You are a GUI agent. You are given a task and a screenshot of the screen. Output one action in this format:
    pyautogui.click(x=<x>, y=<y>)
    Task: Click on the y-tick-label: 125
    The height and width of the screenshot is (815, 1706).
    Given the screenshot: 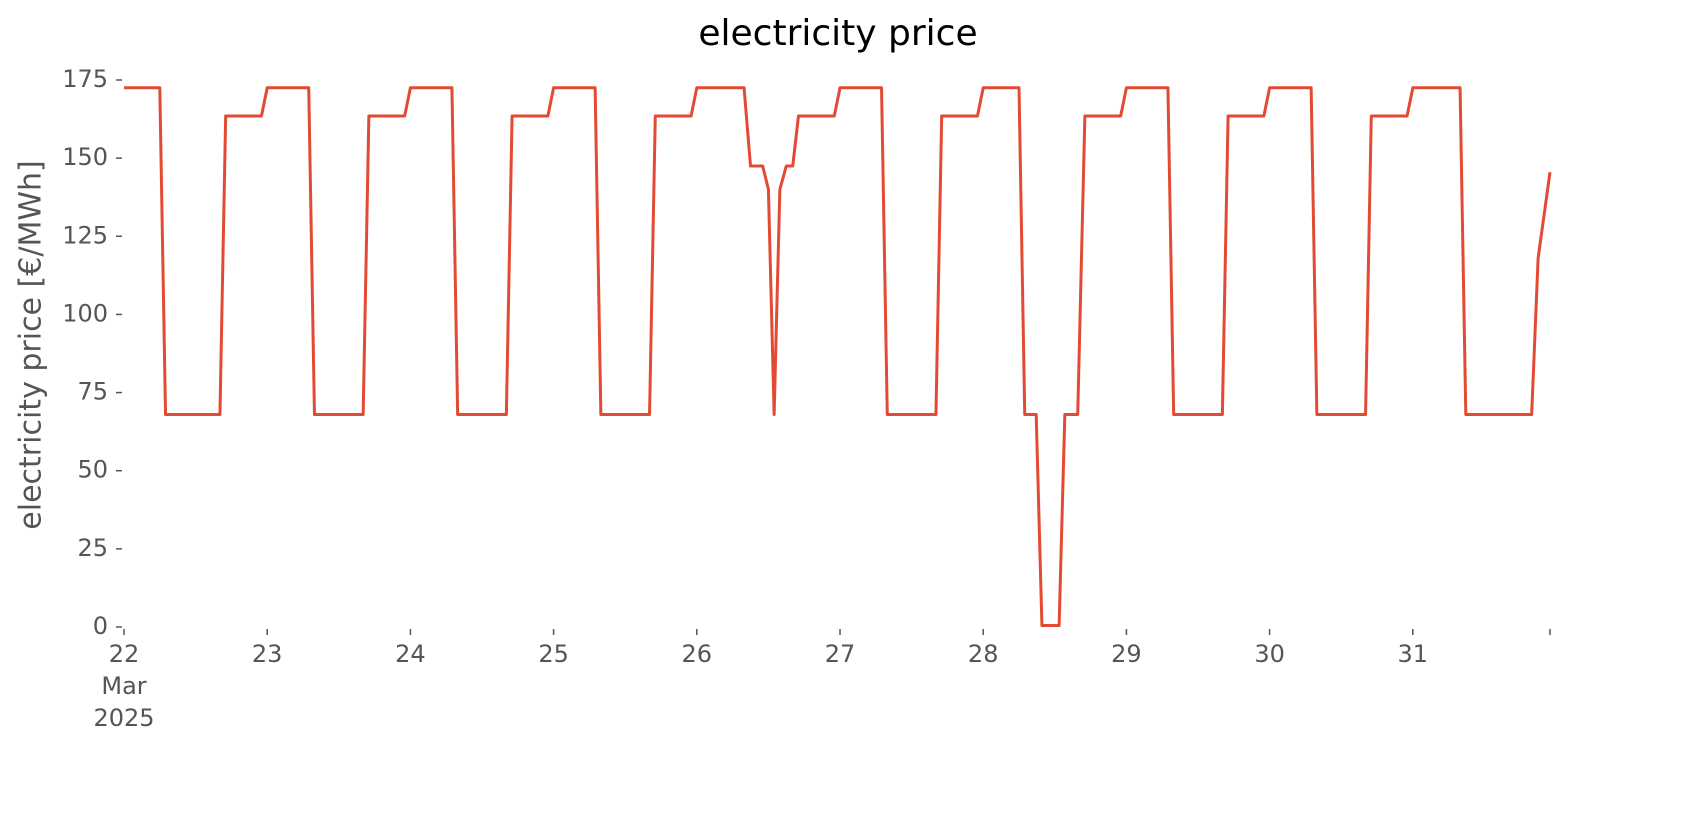 What is the action you would take?
    pyautogui.click(x=85, y=235)
    